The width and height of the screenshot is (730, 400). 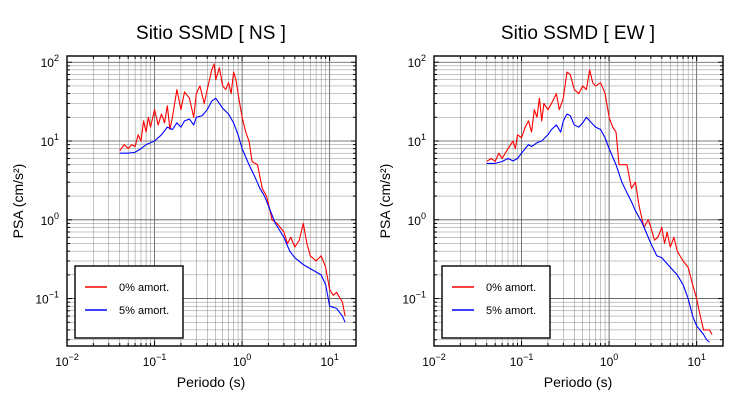 What do you see at coordinates (211, 33) in the screenshot?
I see `chart-title: Sitio SSMD [ NS ]` at bounding box center [211, 33].